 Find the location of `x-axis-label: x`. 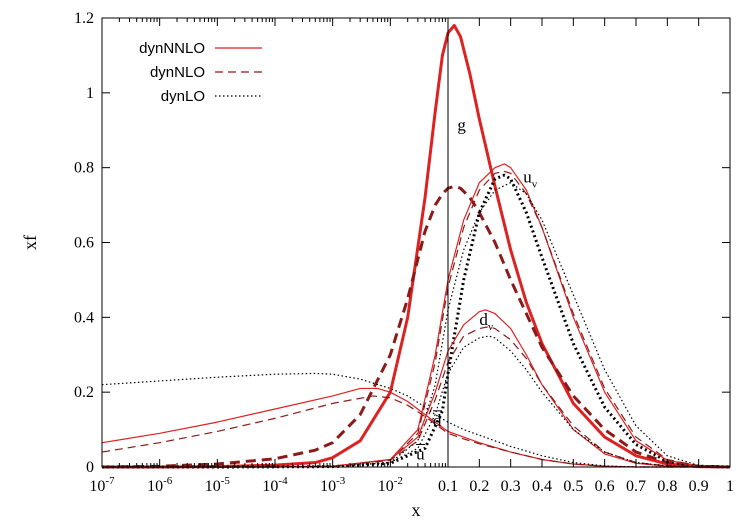

x-axis-label: x is located at coordinates (416, 510).